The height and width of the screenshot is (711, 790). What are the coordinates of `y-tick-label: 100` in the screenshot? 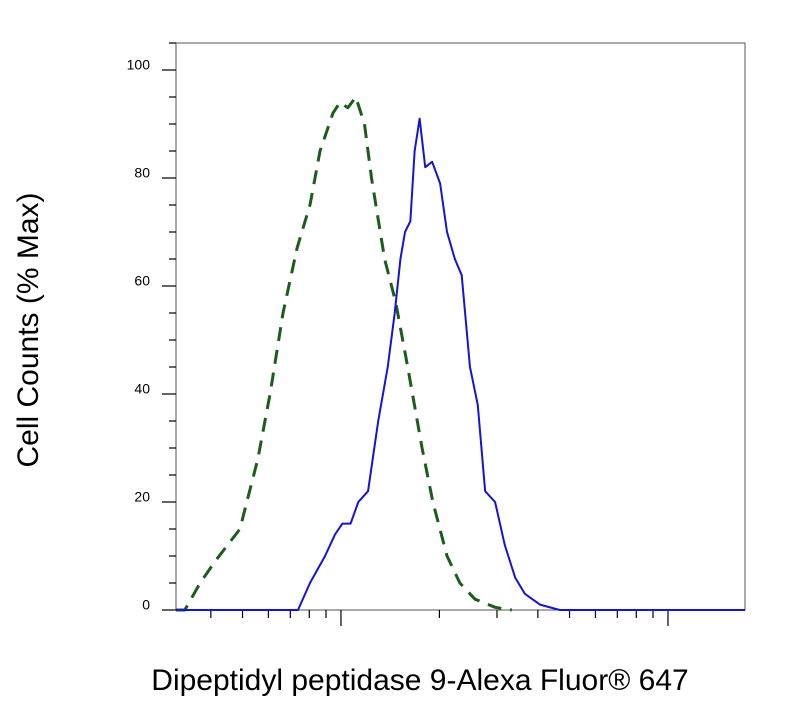 It's located at (139, 65).